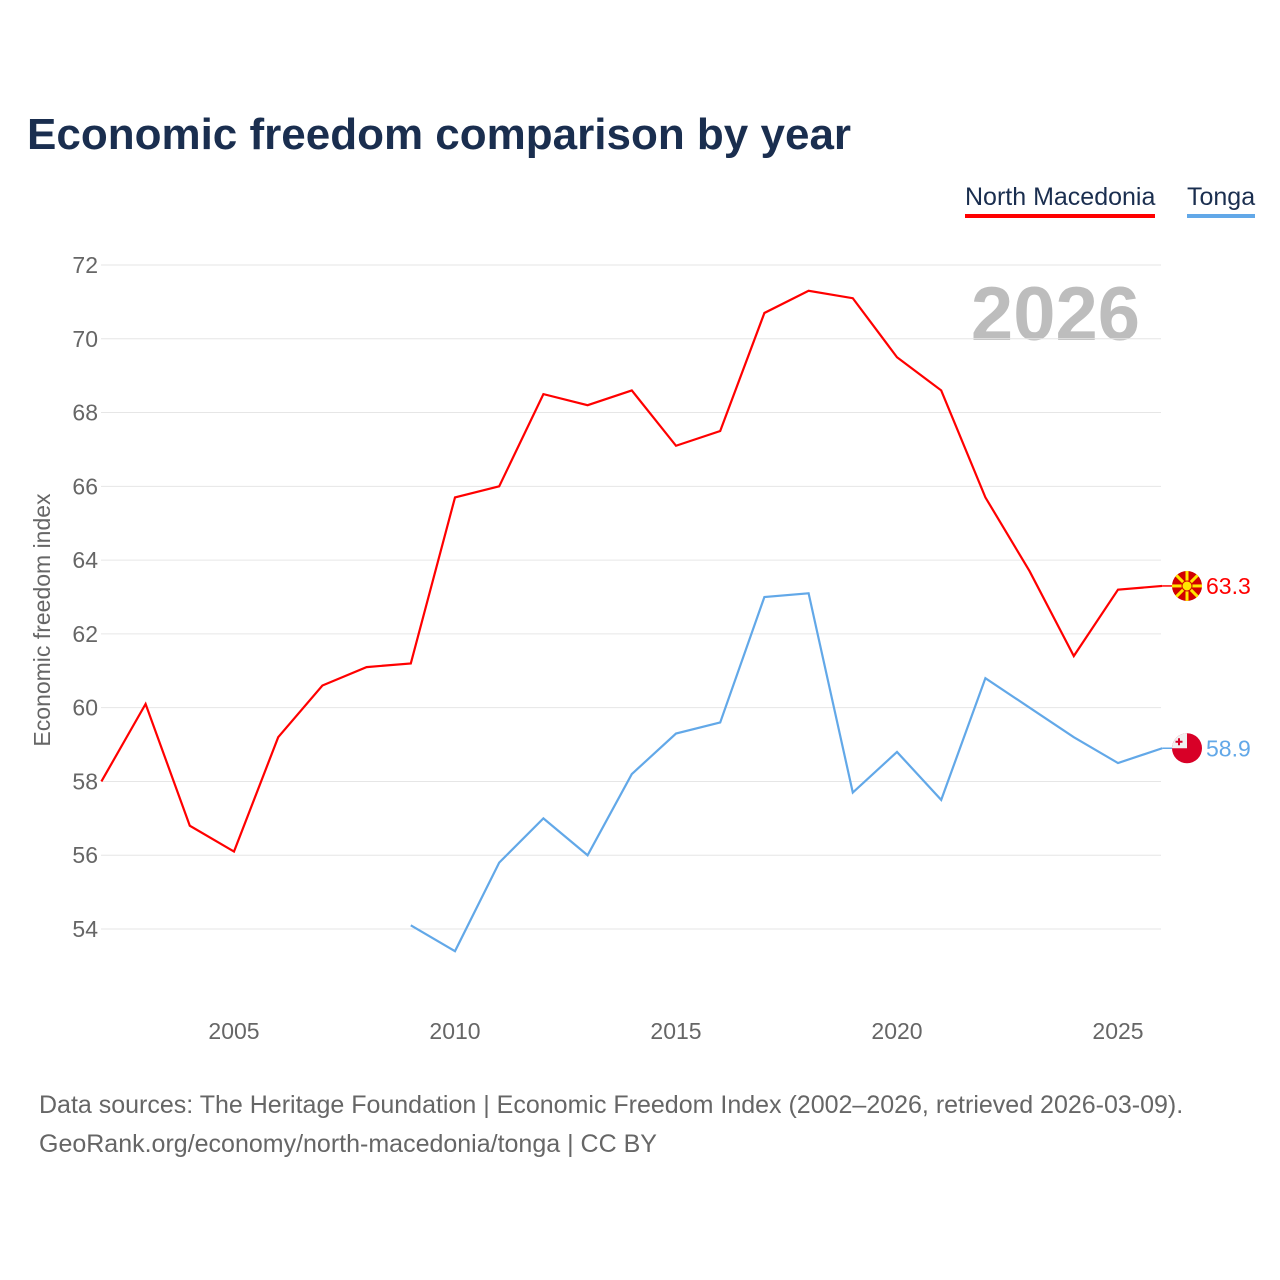 The image size is (1280, 1280). I want to click on y-tick-label: 56, so click(85, 855).